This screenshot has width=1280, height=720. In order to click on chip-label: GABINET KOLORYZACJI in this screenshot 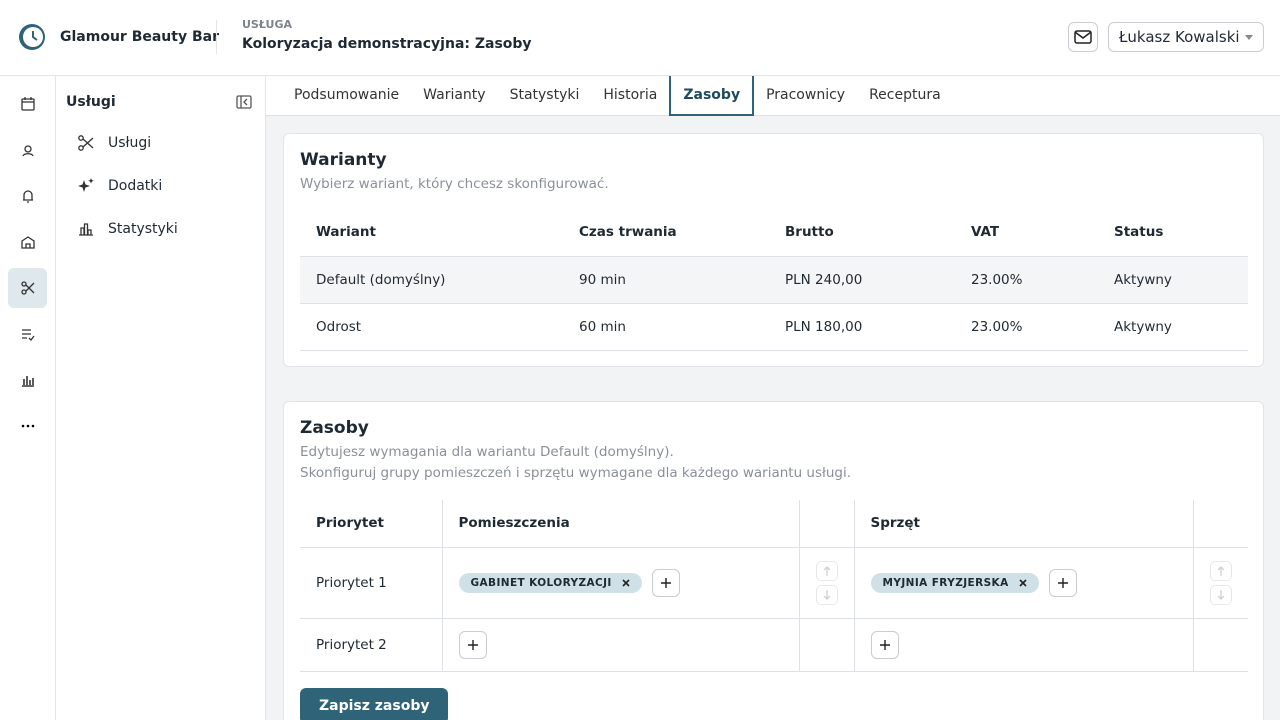, I will do `click(541, 582)`.